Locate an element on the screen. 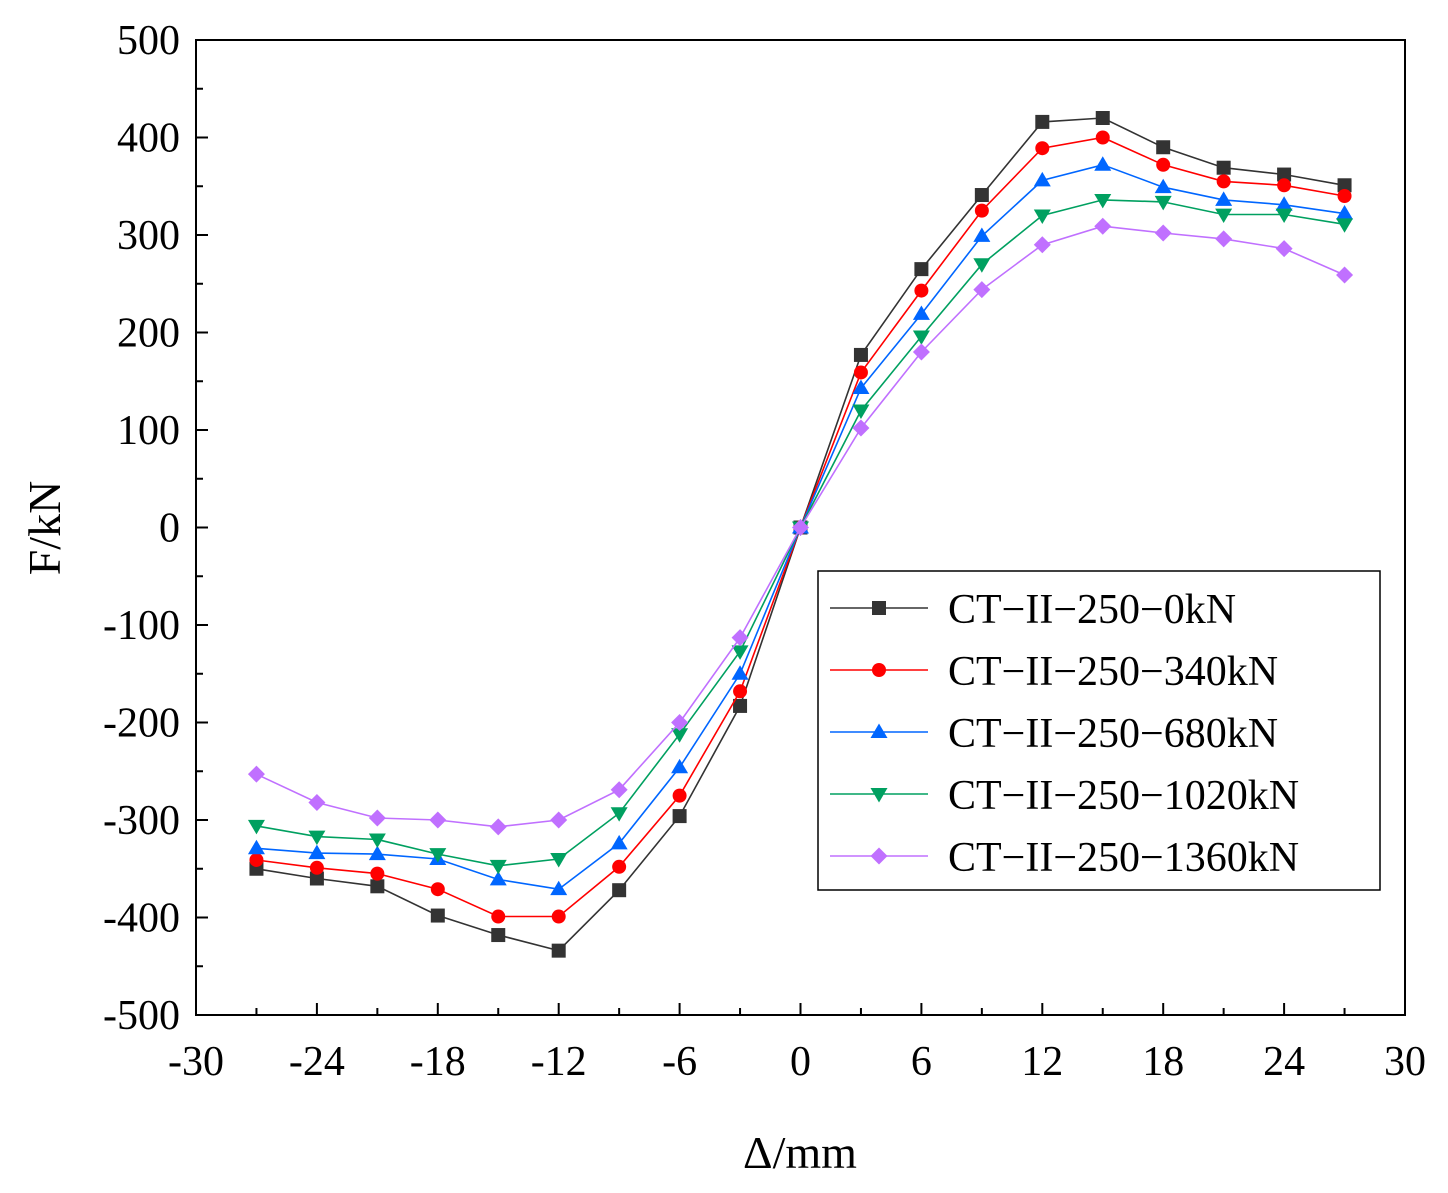  legend-label: CT−II−250−680kN is located at coordinates (1113, 734).